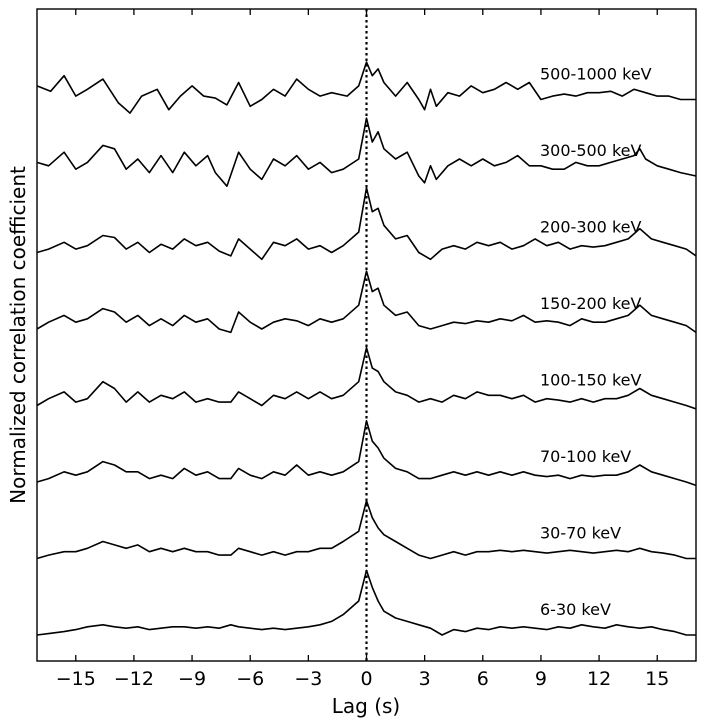 This screenshot has width=706, height=727. What do you see at coordinates (590, 380) in the screenshot?
I see `series-label: 100-150 keV` at bounding box center [590, 380].